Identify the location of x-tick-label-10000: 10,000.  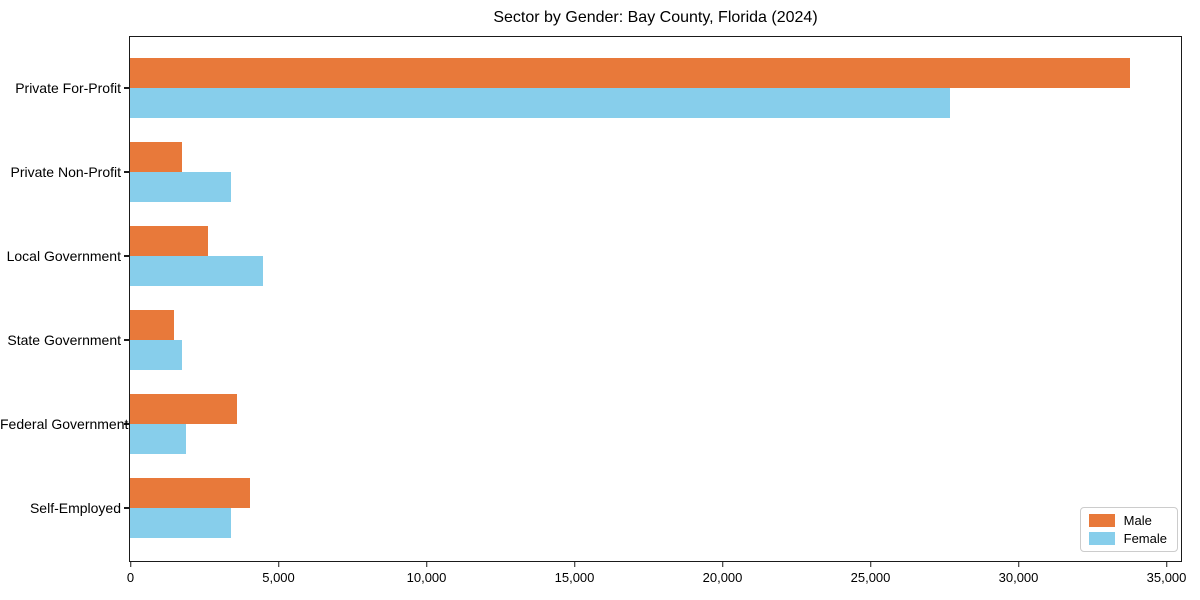
(426, 577).